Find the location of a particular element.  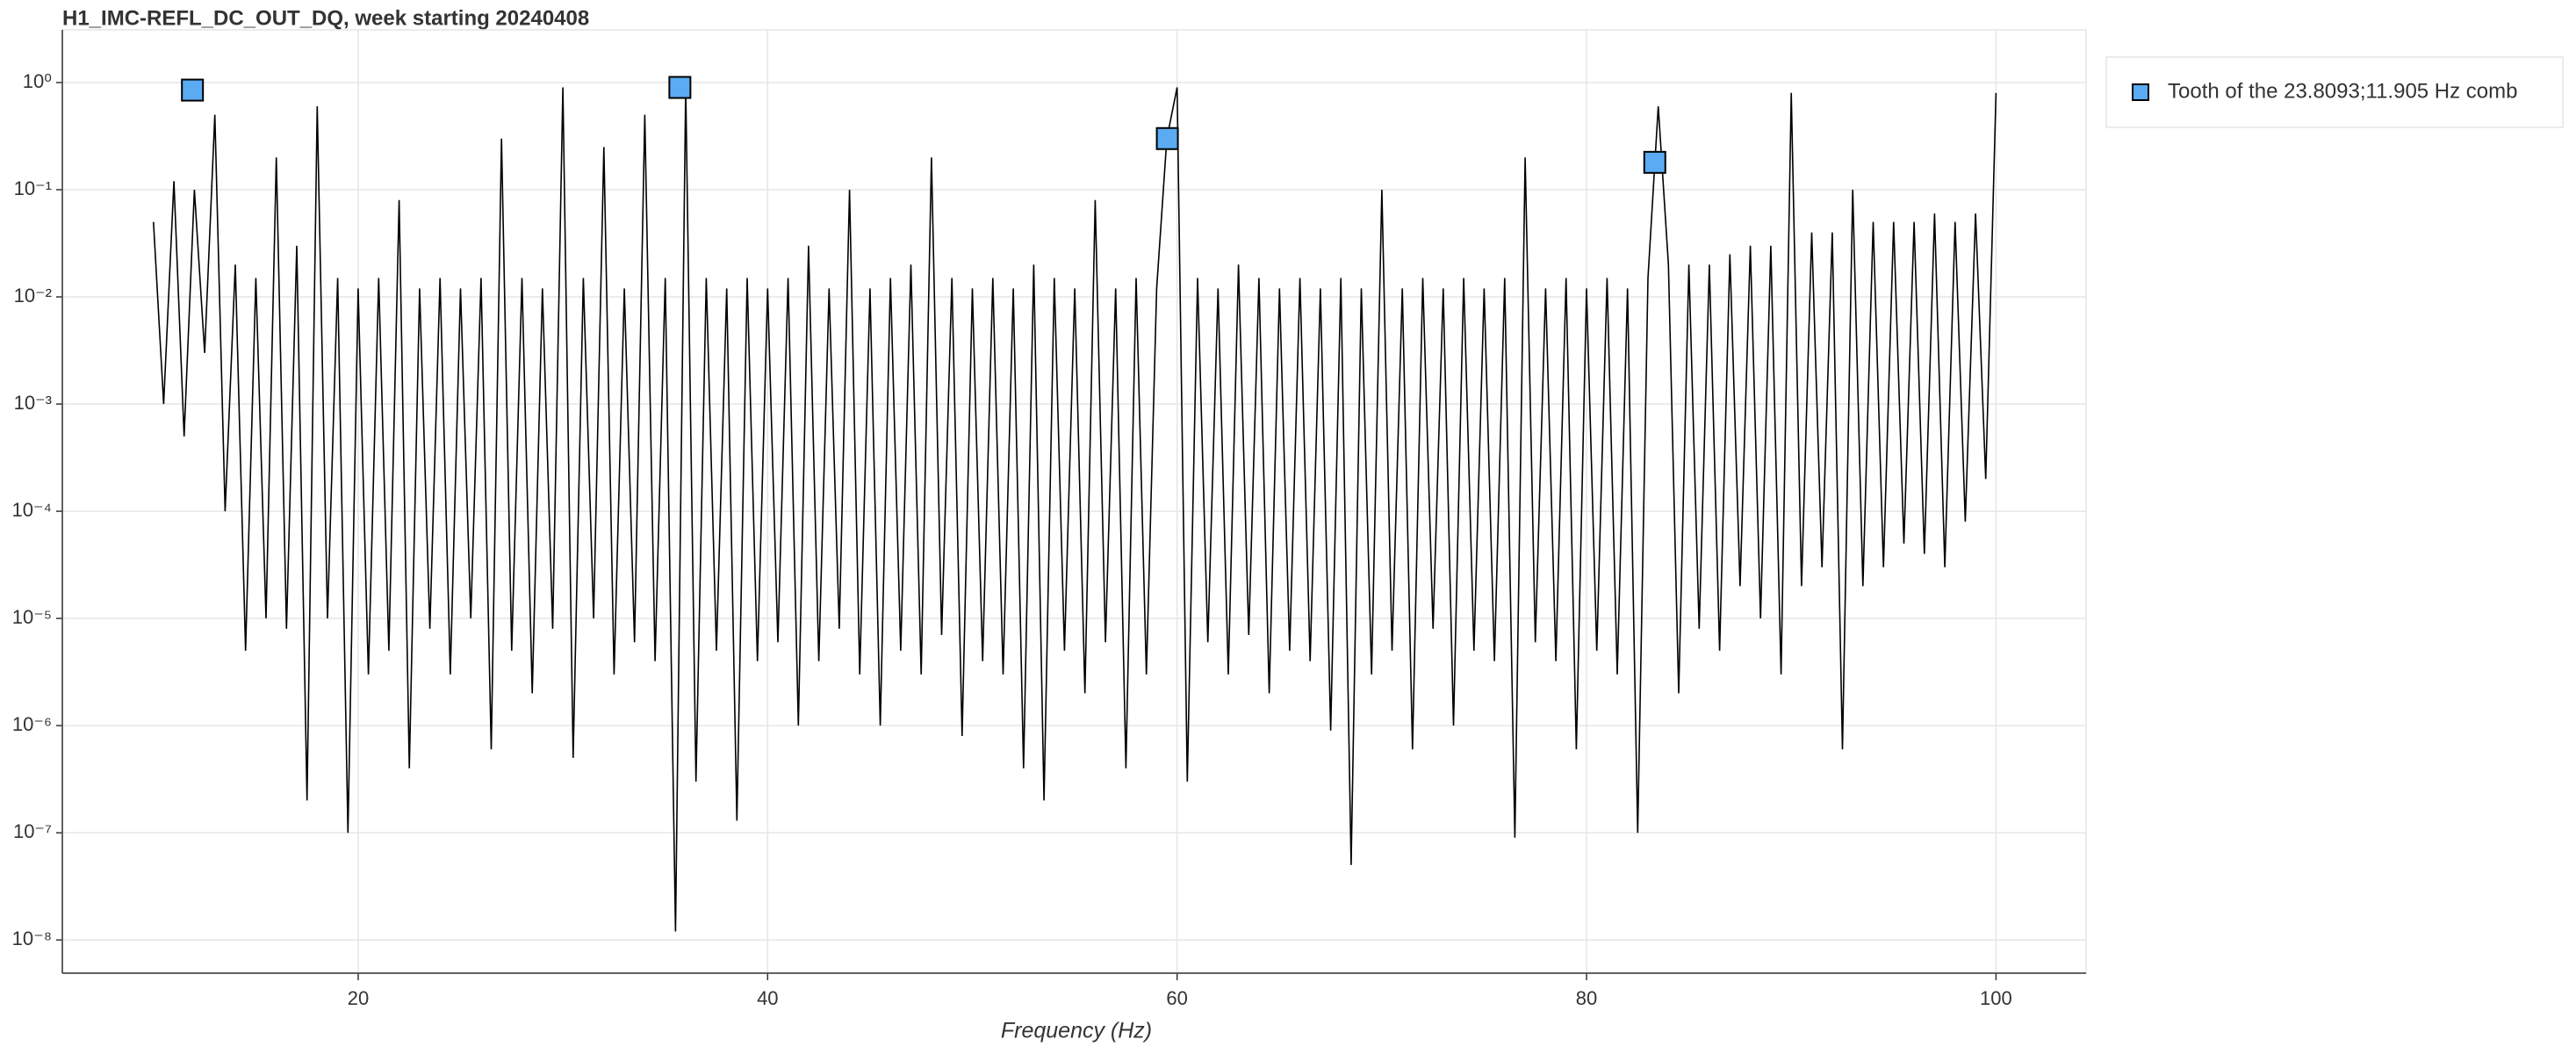

y-tick-label: 10⁻⁷ is located at coordinates (32, 831).